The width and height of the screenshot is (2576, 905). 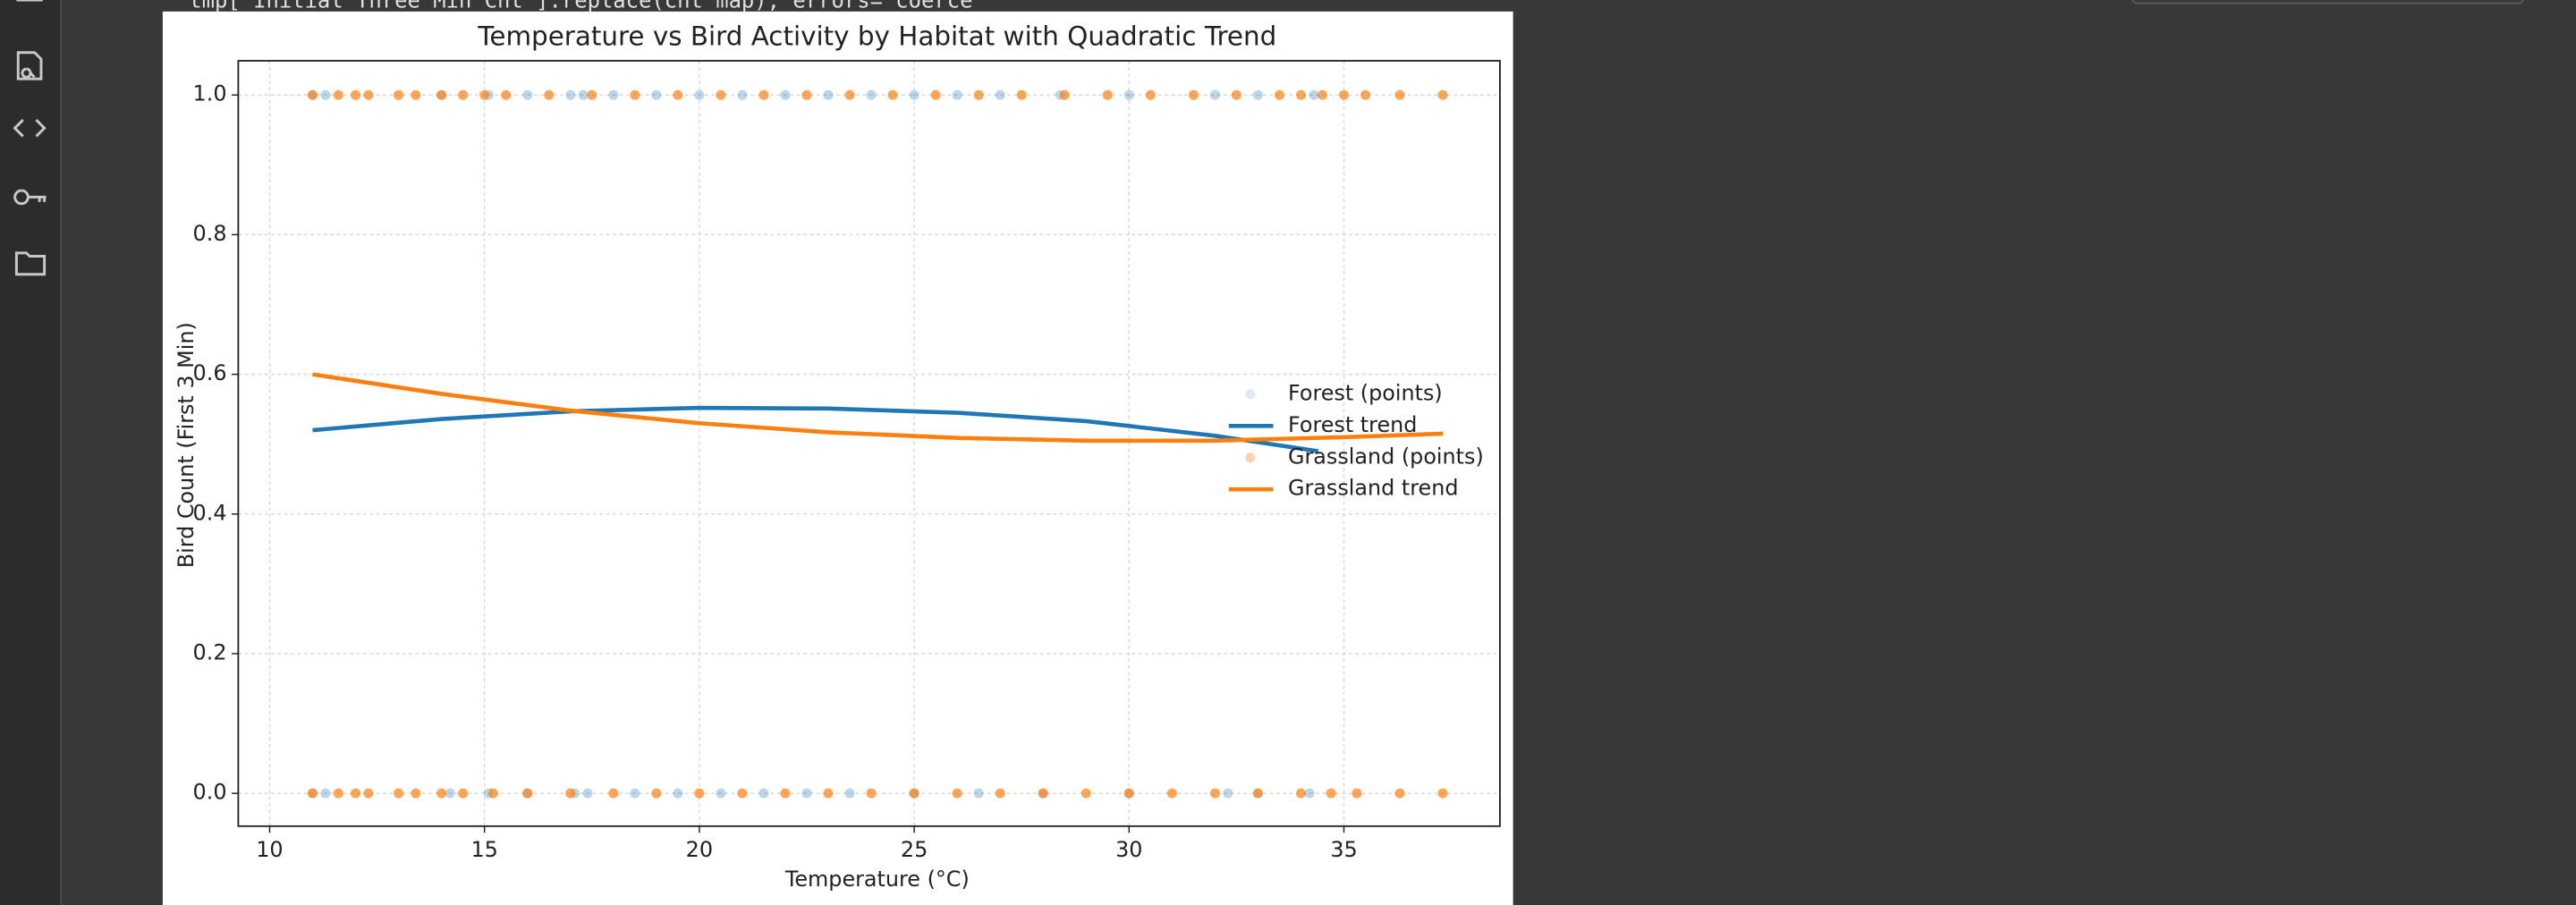 I want to click on x-tick-label: 20, so click(x=699, y=850).